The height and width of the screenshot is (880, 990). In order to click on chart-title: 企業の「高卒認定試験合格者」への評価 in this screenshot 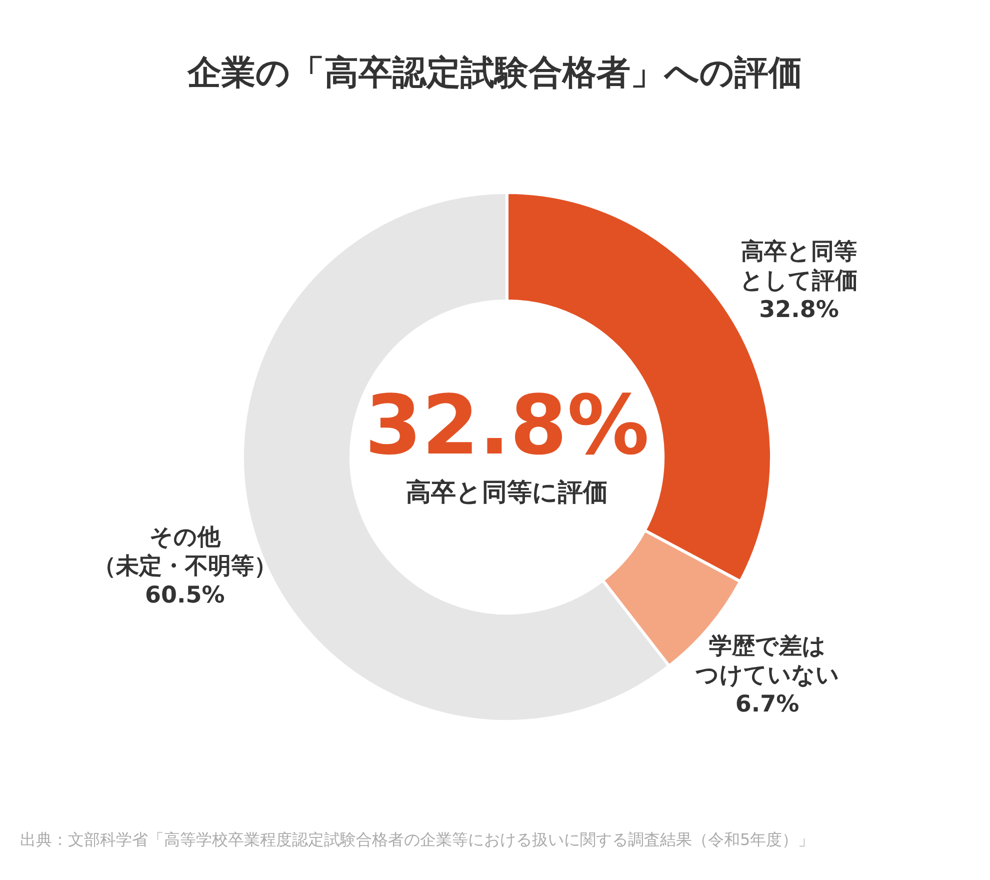, I will do `click(495, 73)`.